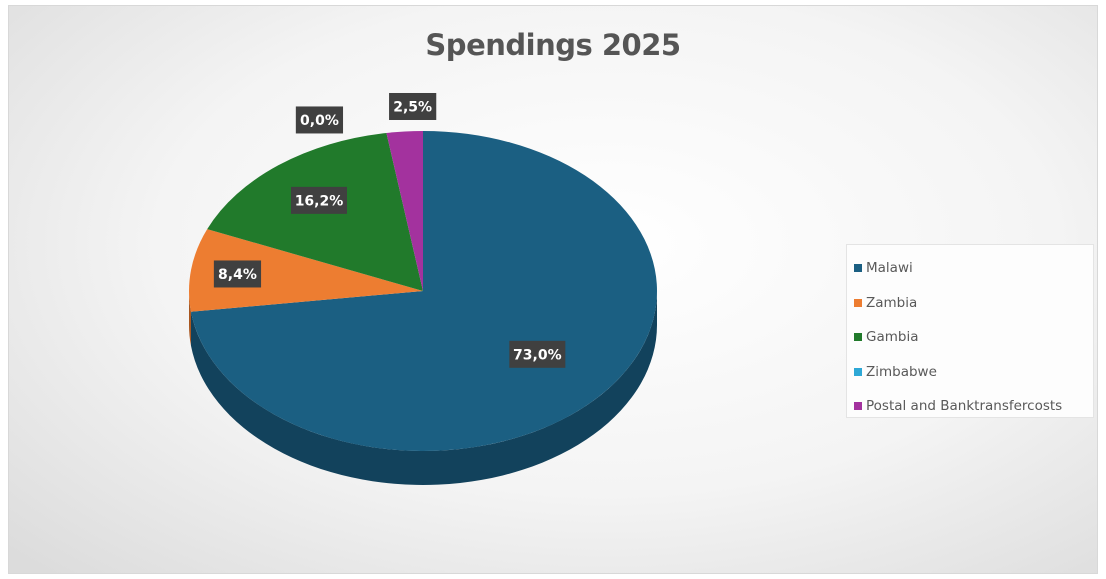 This screenshot has width=1106, height=579. I want to click on legend-item-postal-and-banktransfercosts: Postal and Banktransfercosts, so click(973, 406).